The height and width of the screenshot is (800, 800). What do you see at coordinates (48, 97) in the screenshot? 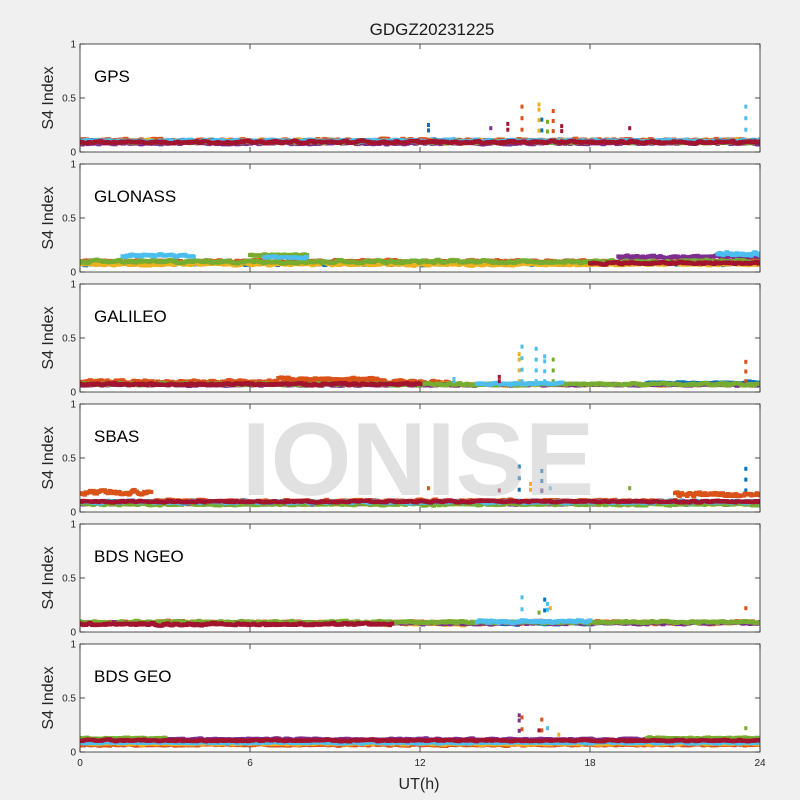
I see `y-axis-label: S4 Index` at bounding box center [48, 97].